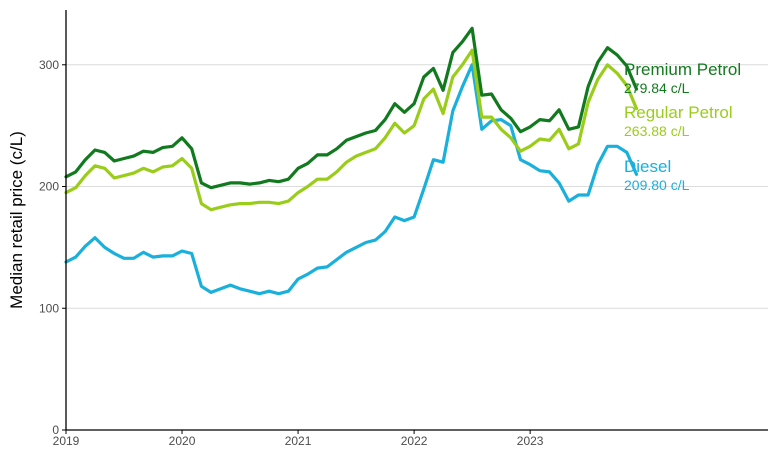 Image resolution: width=770 pixels, height=462 pixels. Describe the element at coordinates (530, 441) in the screenshot. I see `x-tick-label: 2023` at that location.